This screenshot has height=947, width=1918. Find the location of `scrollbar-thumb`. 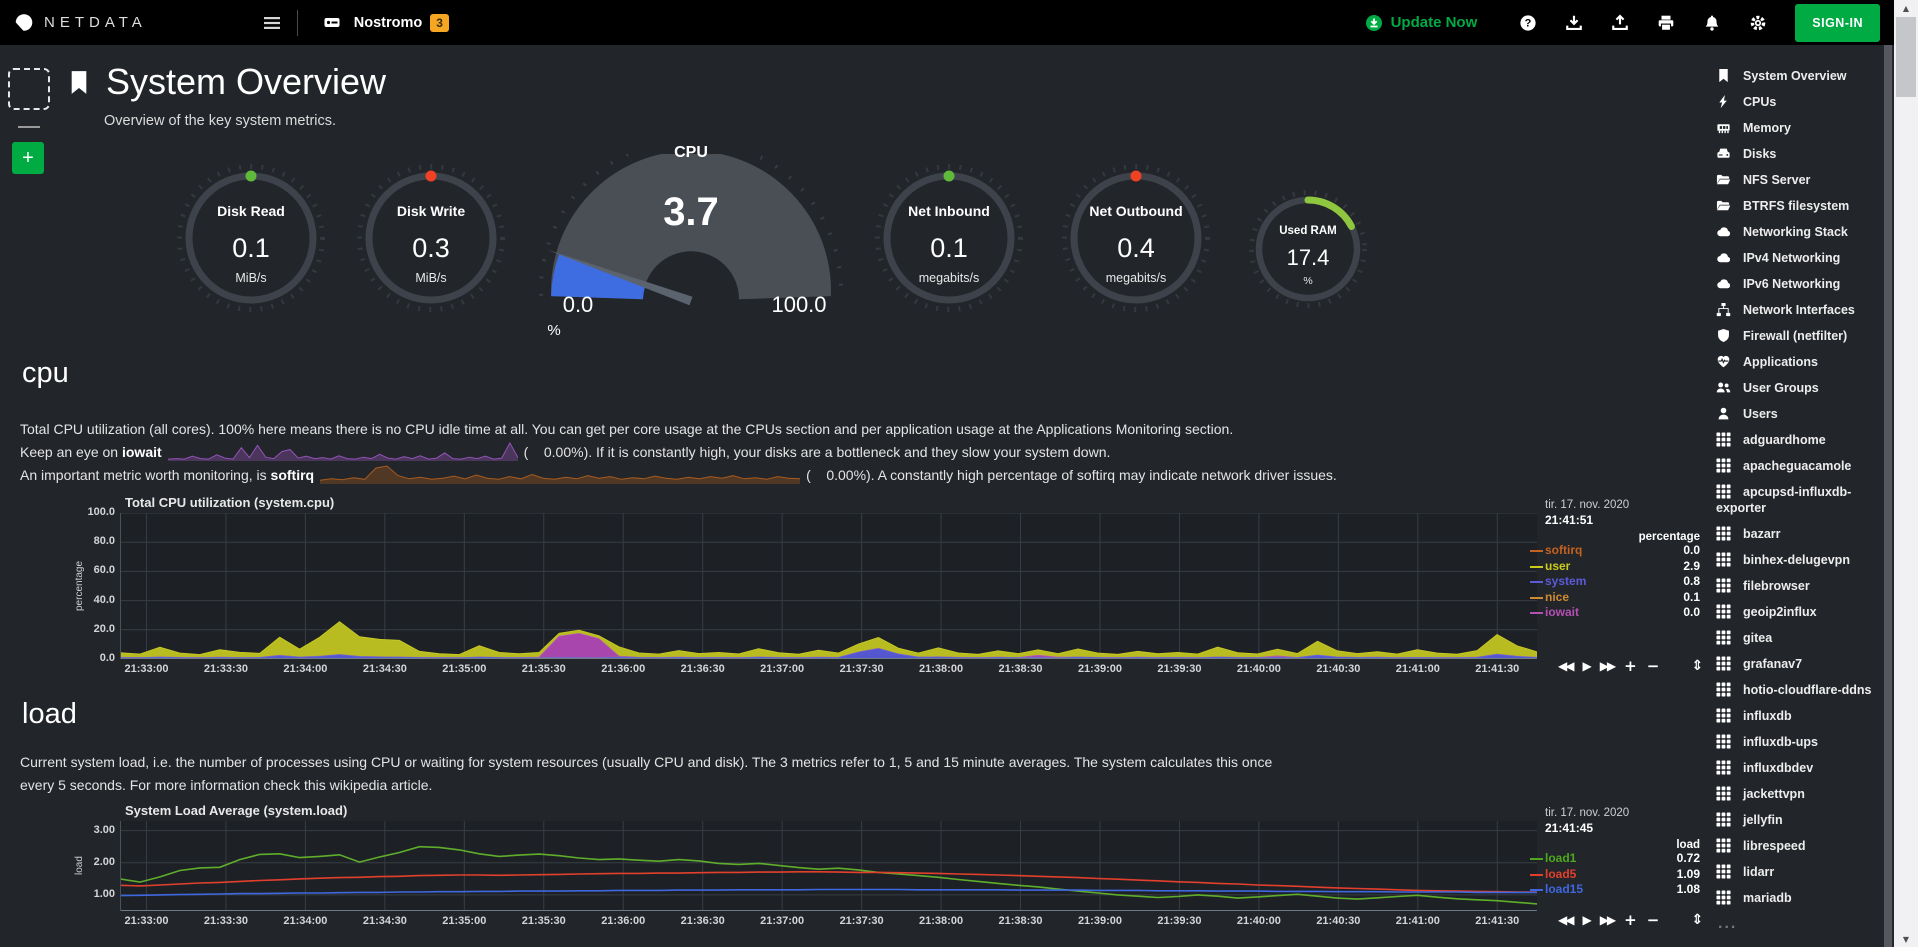

scrollbar-thumb is located at coordinates (1906, 57).